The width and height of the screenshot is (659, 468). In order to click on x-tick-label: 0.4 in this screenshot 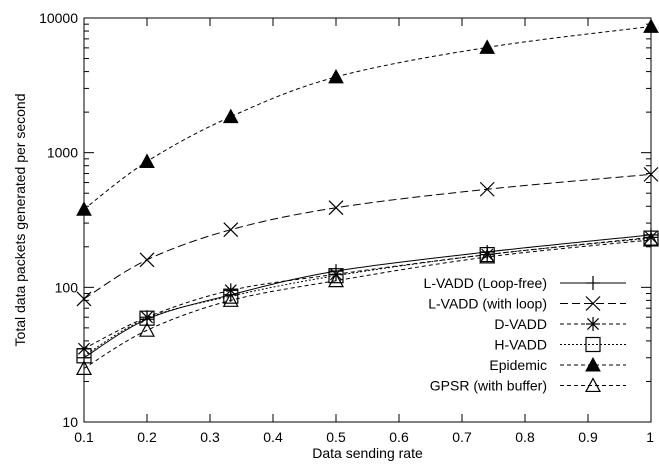, I will do `click(273, 437)`.